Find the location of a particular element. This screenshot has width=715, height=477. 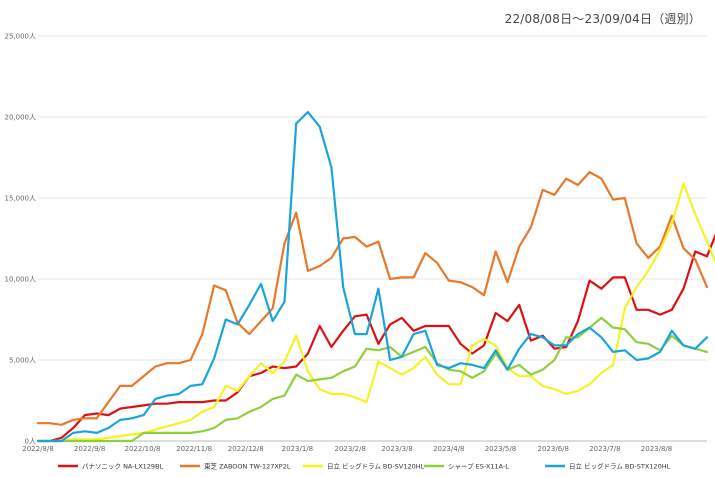

x-tick-label: 2022/8/8 is located at coordinates (37, 449).